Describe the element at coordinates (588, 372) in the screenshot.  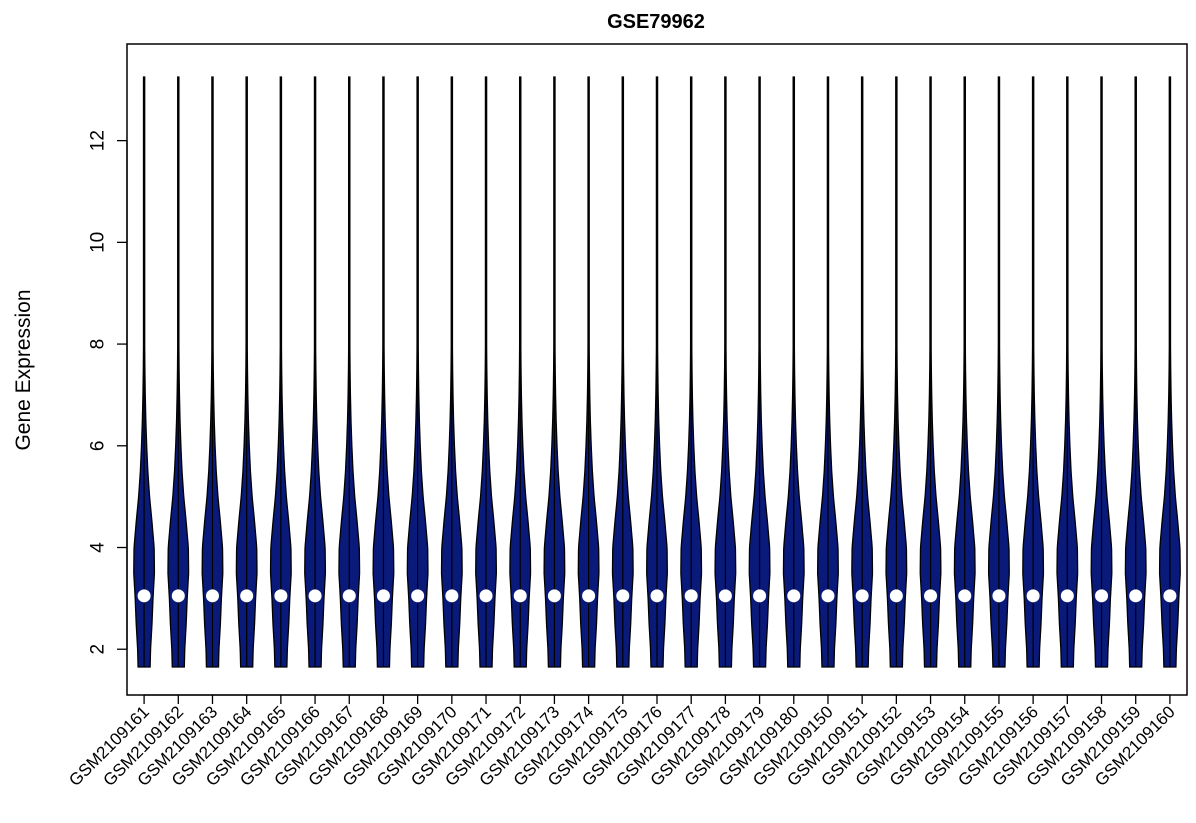
I see `violin-GSM2109174` at that location.